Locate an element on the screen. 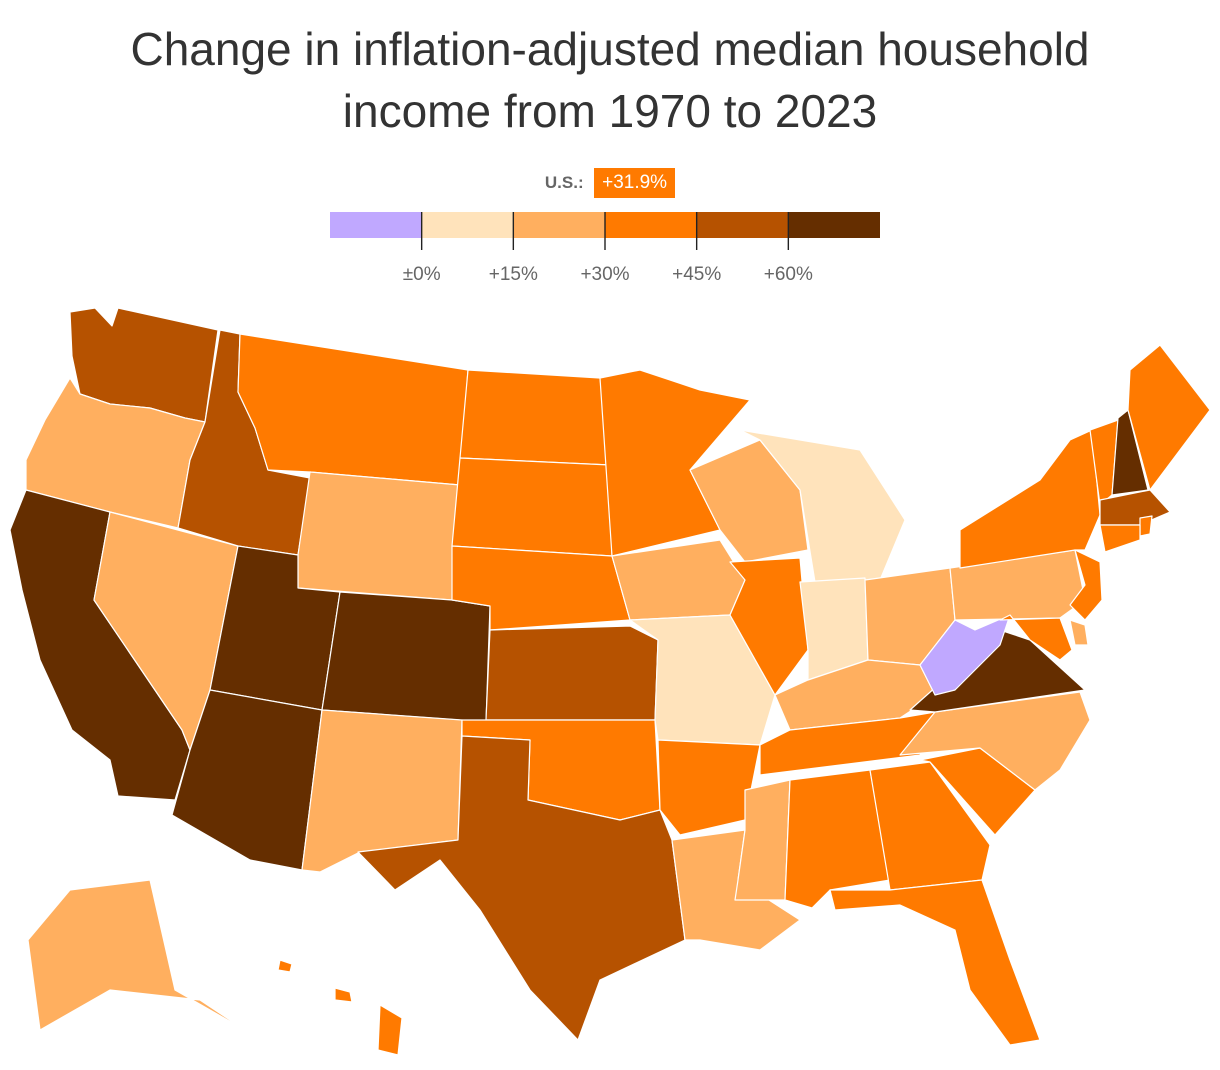 This screenshot has width=1220, height=1070. state-co is located at coordinates (406, 657).